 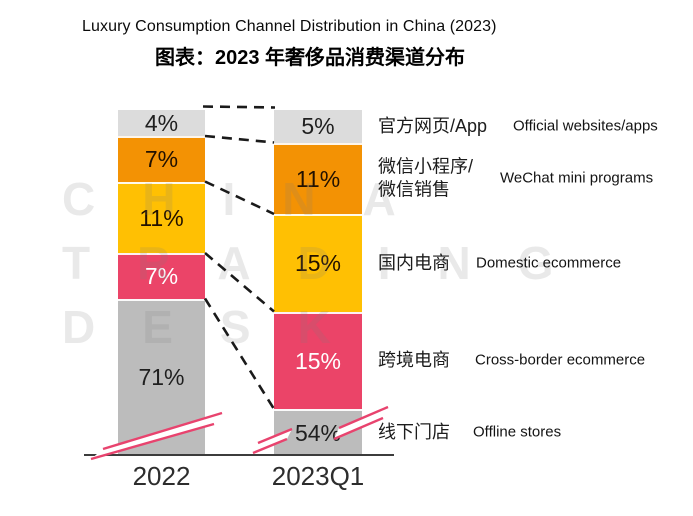 I want to click on channel-label-english: WeChat mini programs, so click(x=577, y=178).